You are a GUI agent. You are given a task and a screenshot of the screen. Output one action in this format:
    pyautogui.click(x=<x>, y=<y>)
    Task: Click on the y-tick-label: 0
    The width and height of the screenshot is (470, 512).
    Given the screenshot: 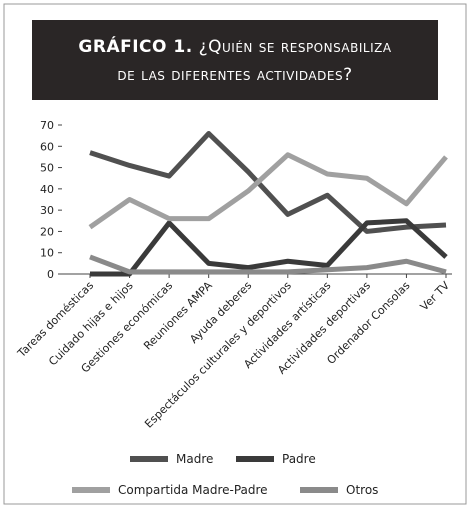 What is the action you would take?
    pyautogui.click(x=50, y=274)
    